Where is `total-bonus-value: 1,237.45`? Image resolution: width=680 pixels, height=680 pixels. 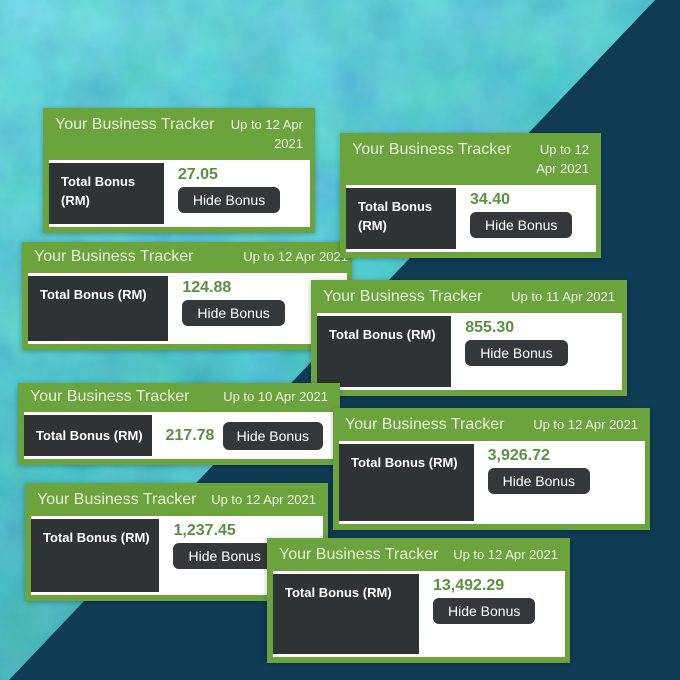
total-bonus-value: 1,237.45 is located at coordinates (204, 531).